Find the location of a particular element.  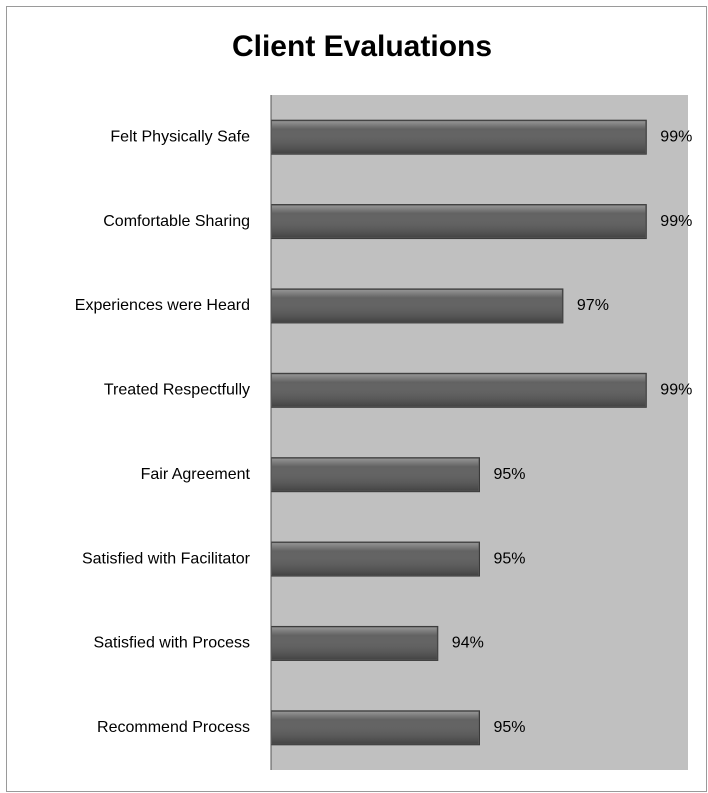

data-label: 94% is located at coordinates (468, 643).